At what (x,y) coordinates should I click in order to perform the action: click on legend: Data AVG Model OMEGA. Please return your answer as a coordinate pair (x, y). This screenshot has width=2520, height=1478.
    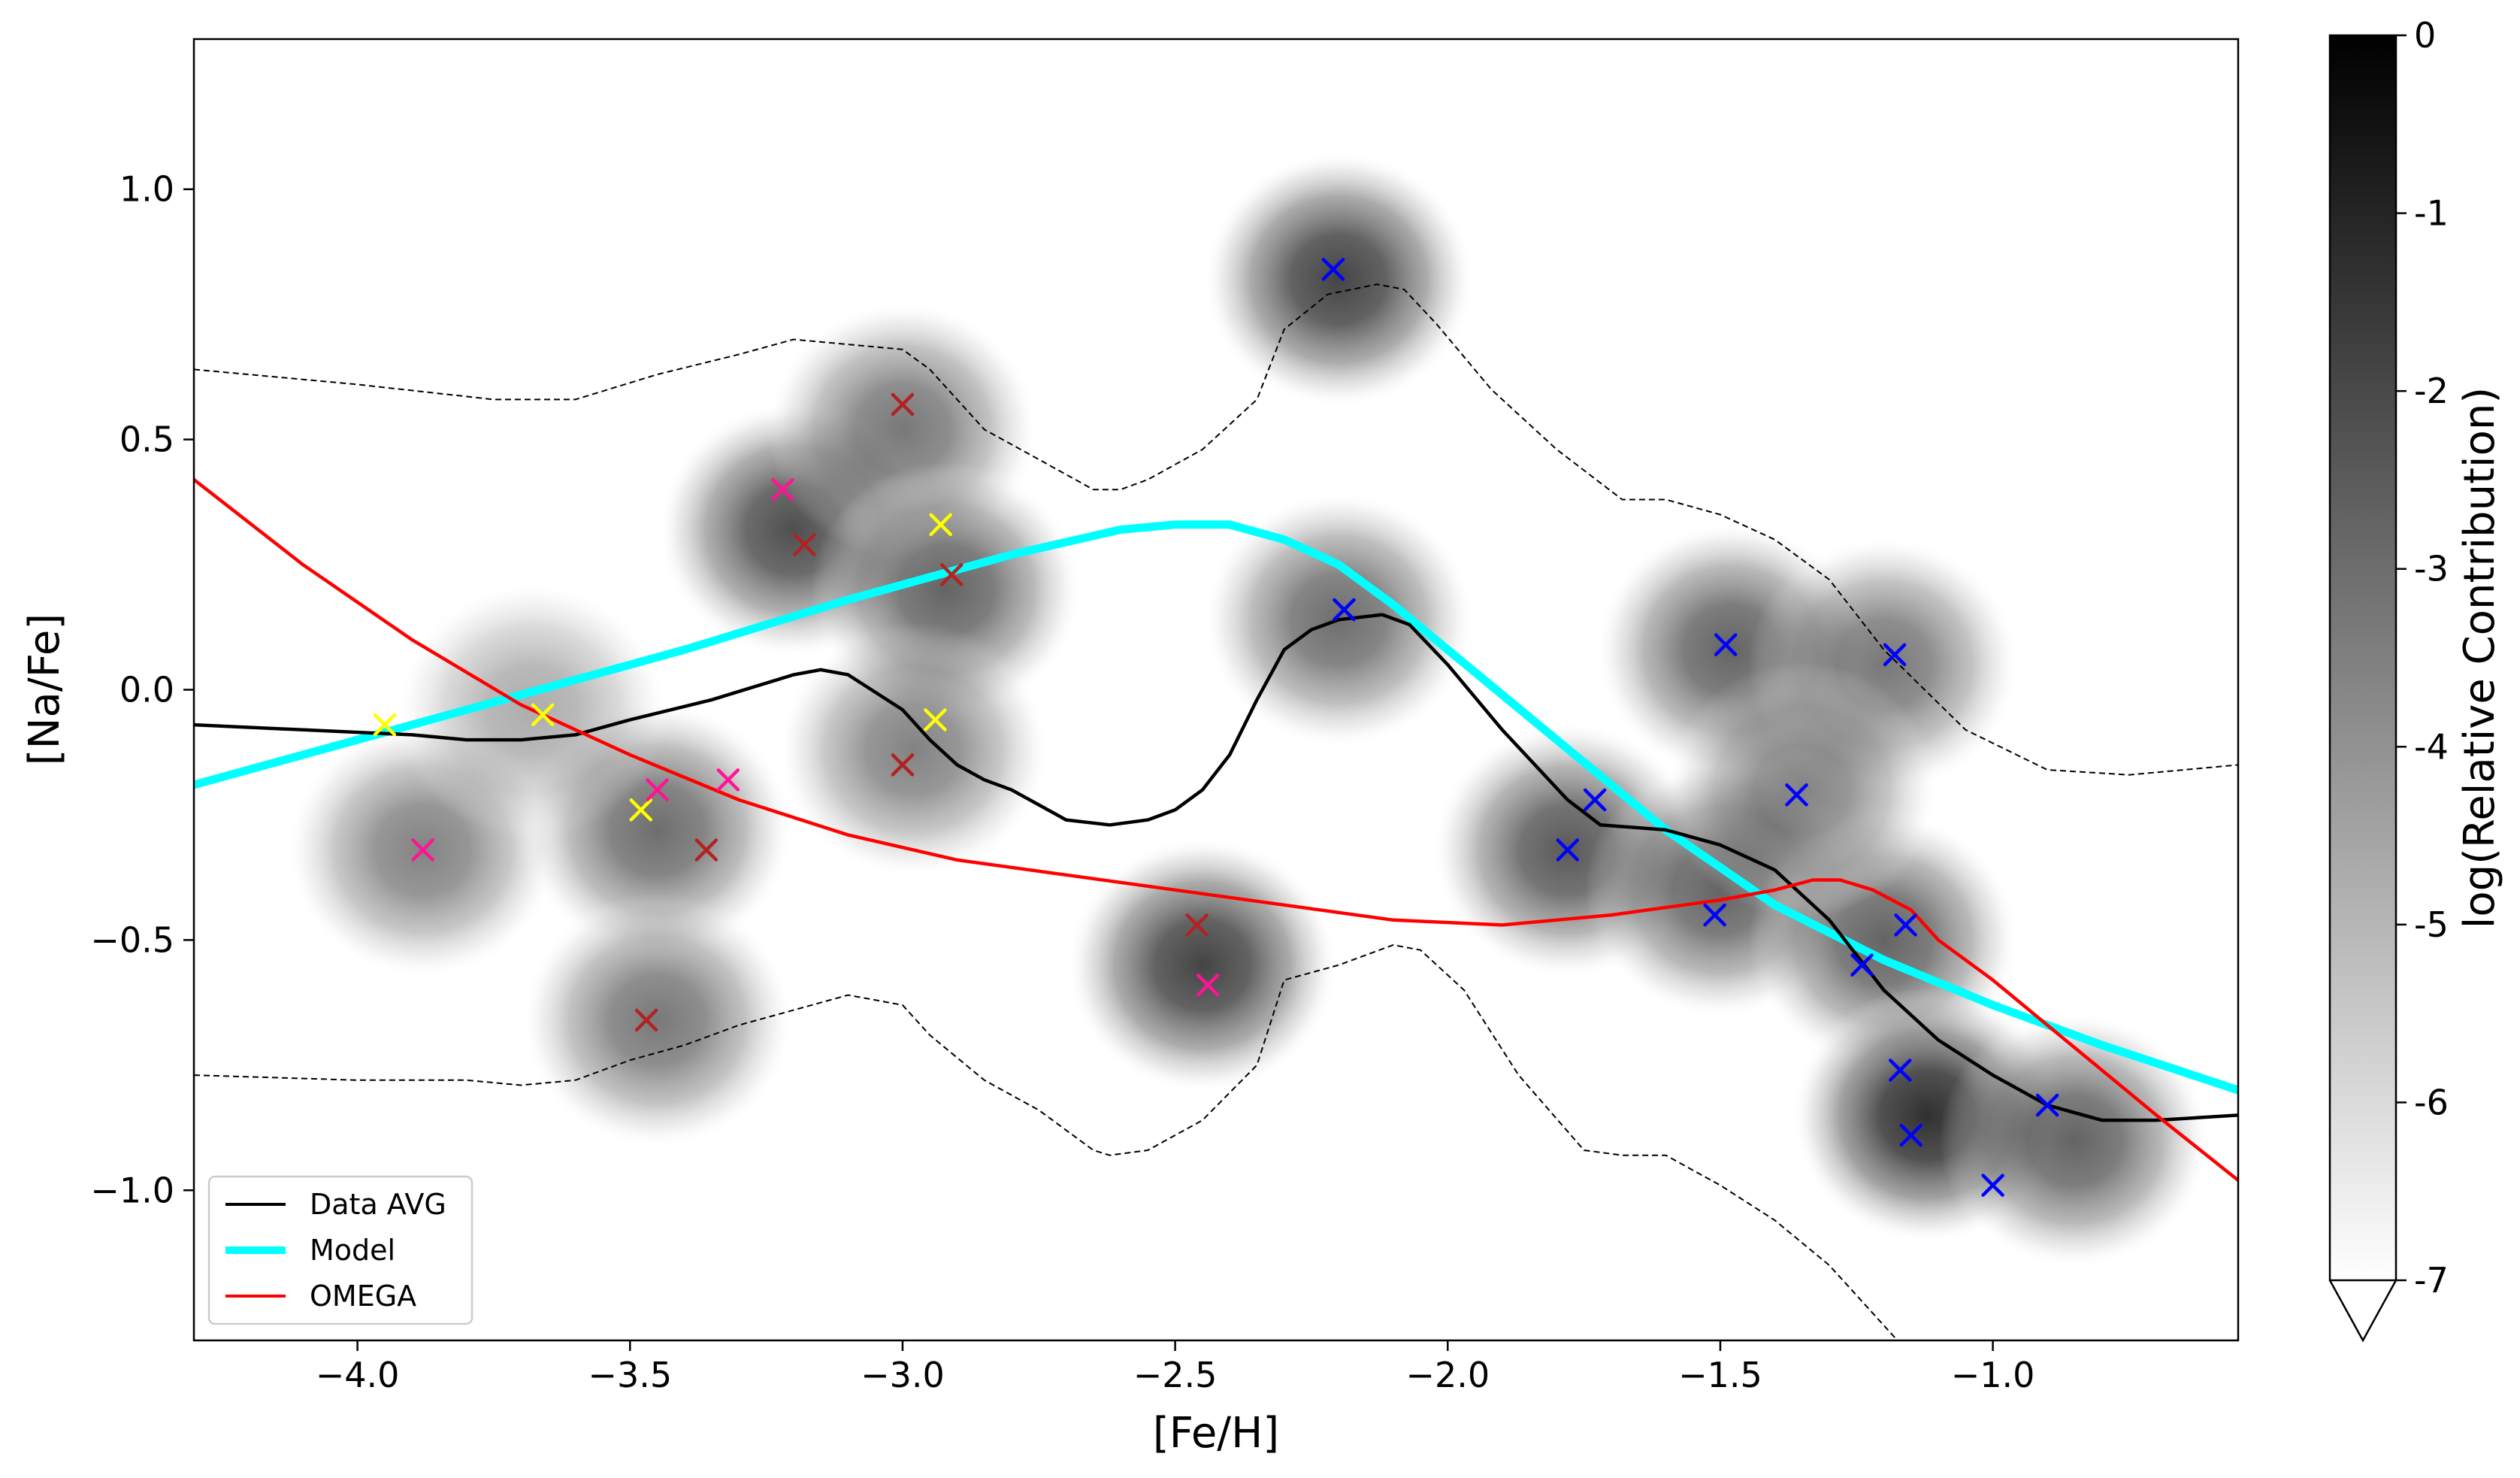
    Looking at the image, I should click on (340, 1250).